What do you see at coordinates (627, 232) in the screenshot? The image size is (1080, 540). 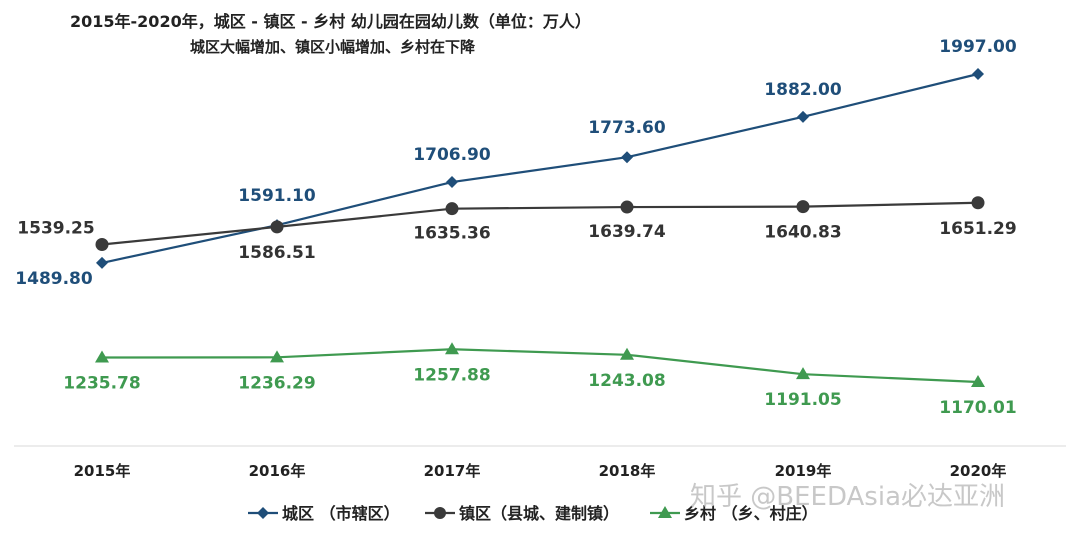 I see `data-label: 1639.74` at bounding box center [627, 232].